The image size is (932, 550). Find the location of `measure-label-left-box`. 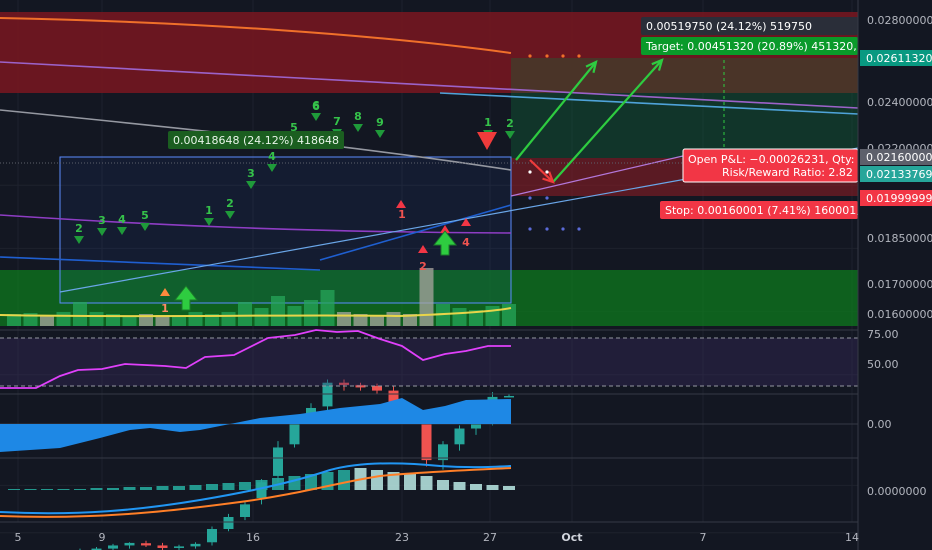

measure-label-left-box is located at coordinates (256, 140).